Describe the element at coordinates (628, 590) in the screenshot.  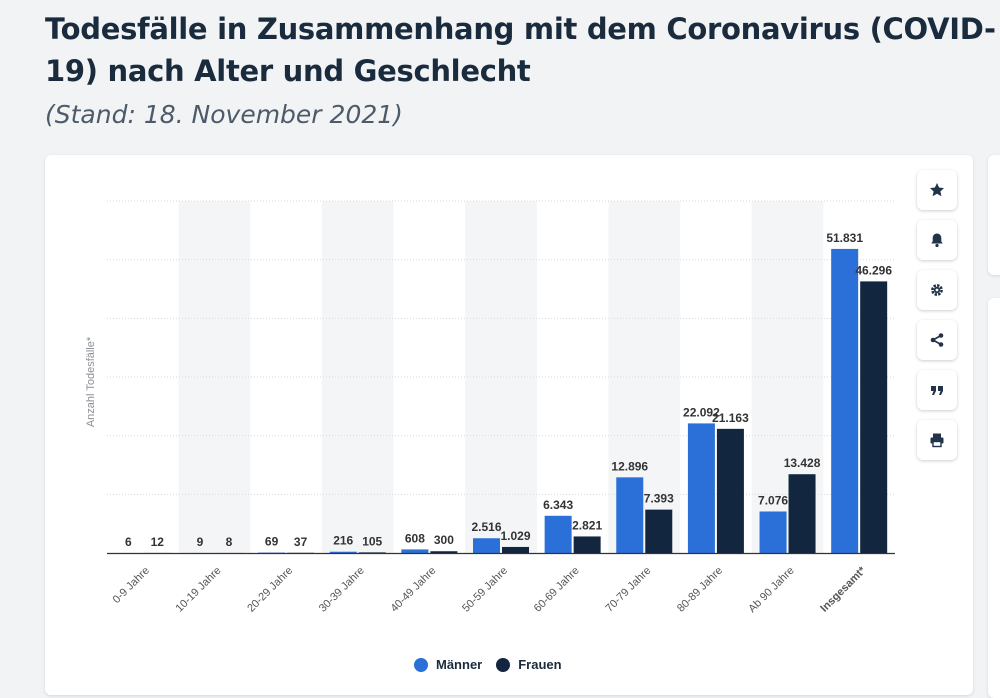
I see `x-tick-label: 70-79 Jahre` at that location.